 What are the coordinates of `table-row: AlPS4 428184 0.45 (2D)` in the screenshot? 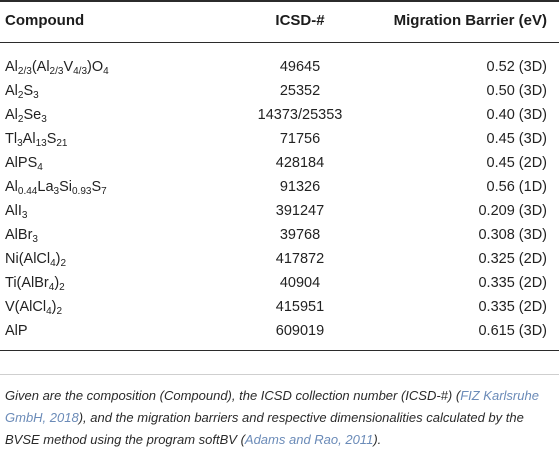 It's located at (279, 166).